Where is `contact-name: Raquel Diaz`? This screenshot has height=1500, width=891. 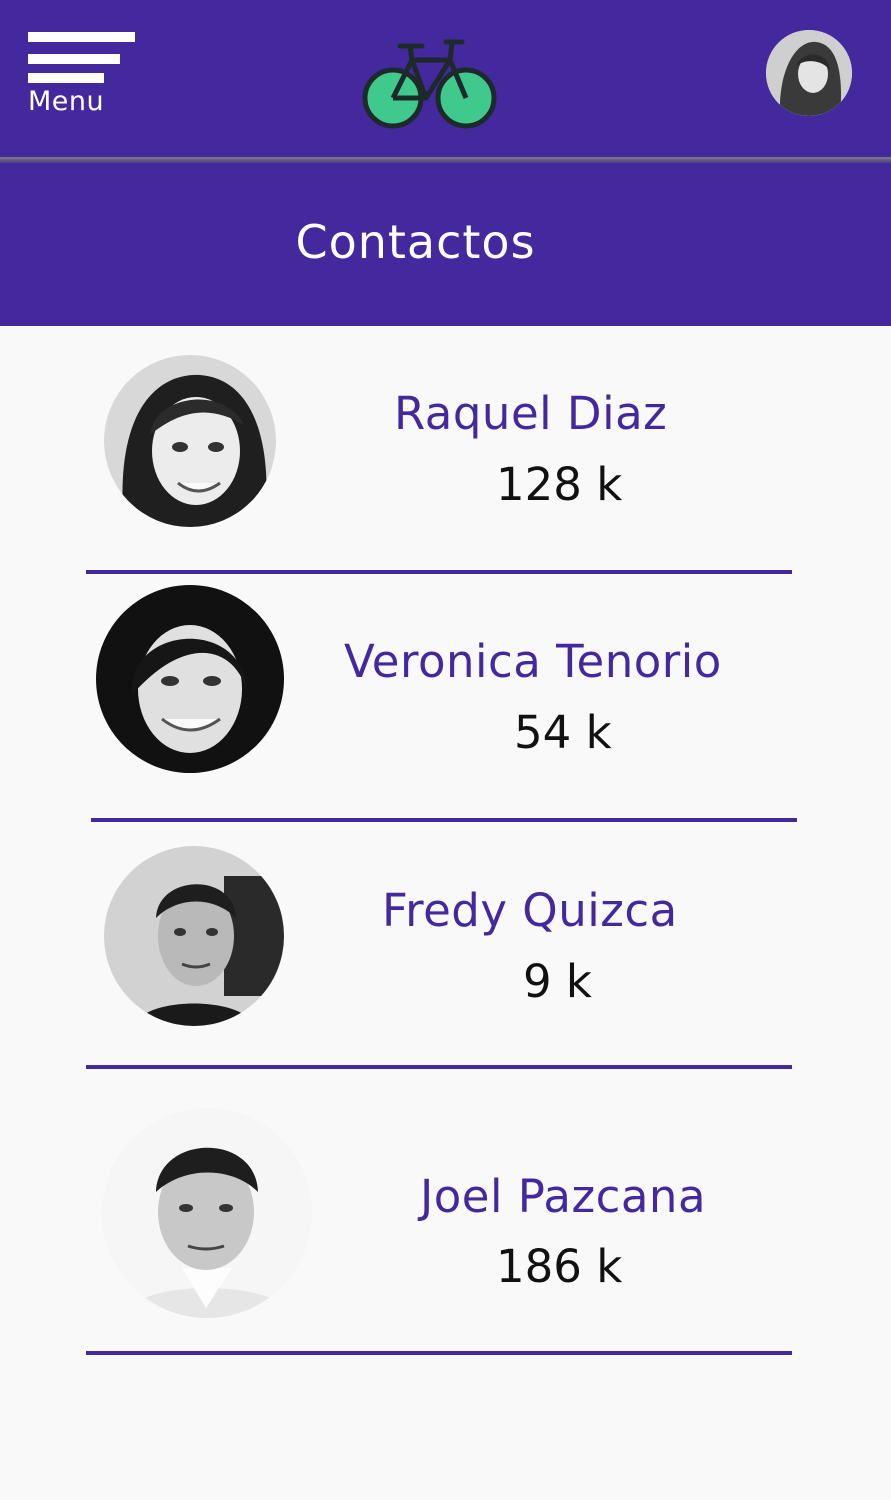
contact-name: Raquel Diaz is located at coordinates (531, 413).